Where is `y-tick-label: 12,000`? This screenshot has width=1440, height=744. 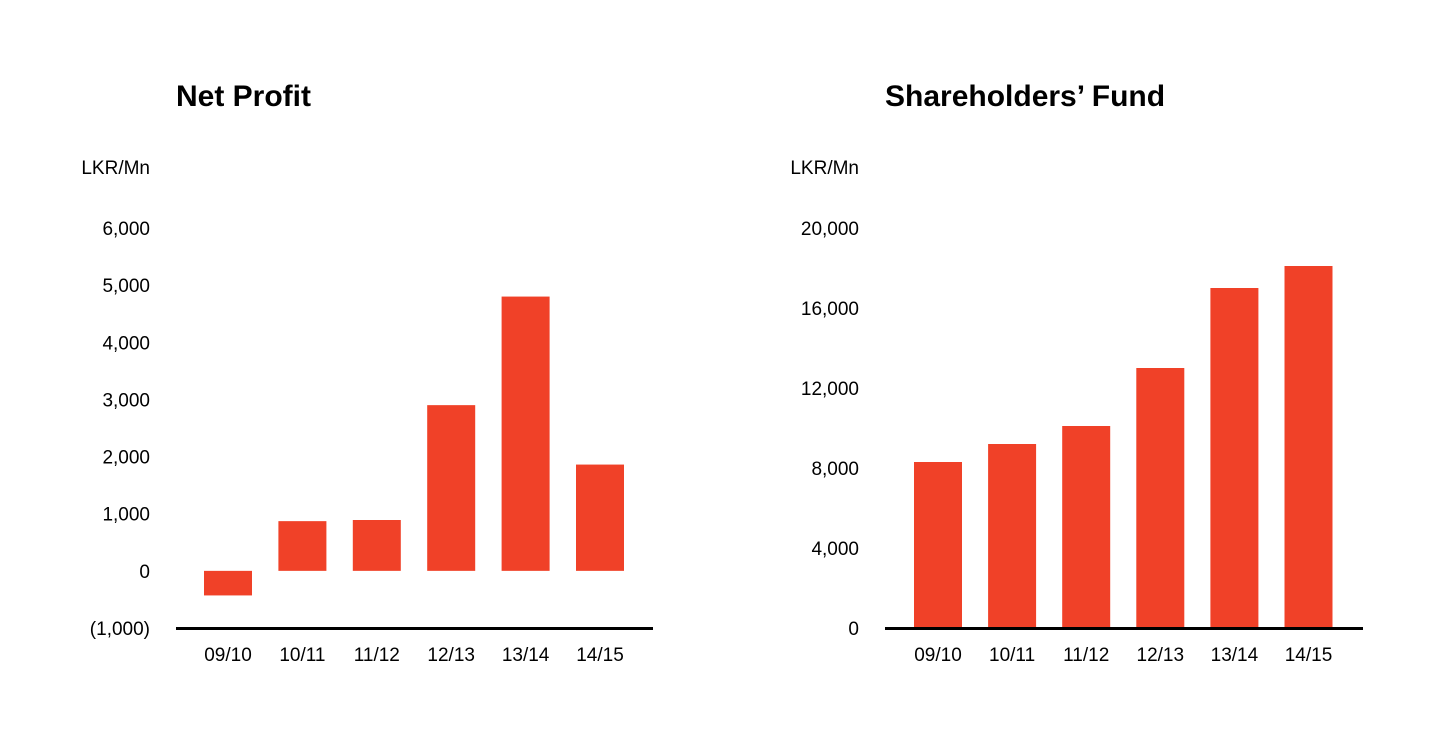 y-tick-label: 12,000 is located at coordinates (830, 389).